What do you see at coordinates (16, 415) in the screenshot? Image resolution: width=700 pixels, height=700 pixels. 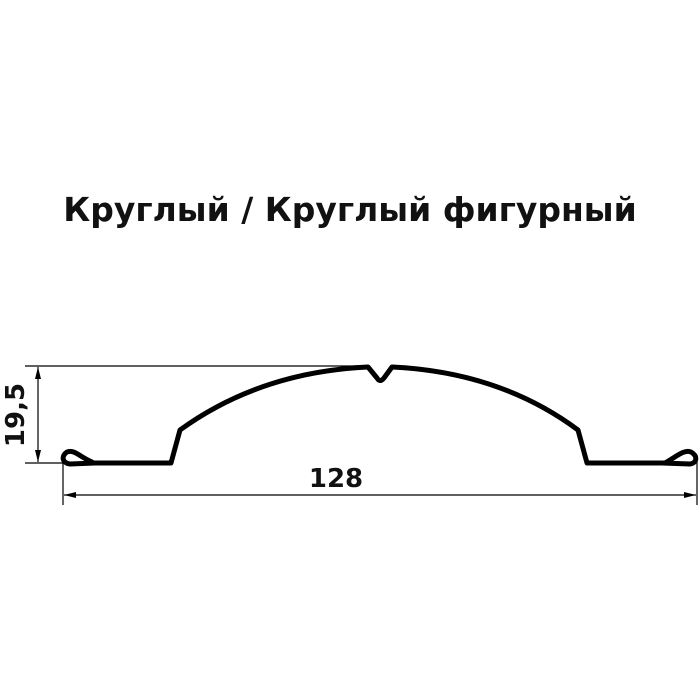 I see `height-label: 19,5` at bounding box center [16, 415].